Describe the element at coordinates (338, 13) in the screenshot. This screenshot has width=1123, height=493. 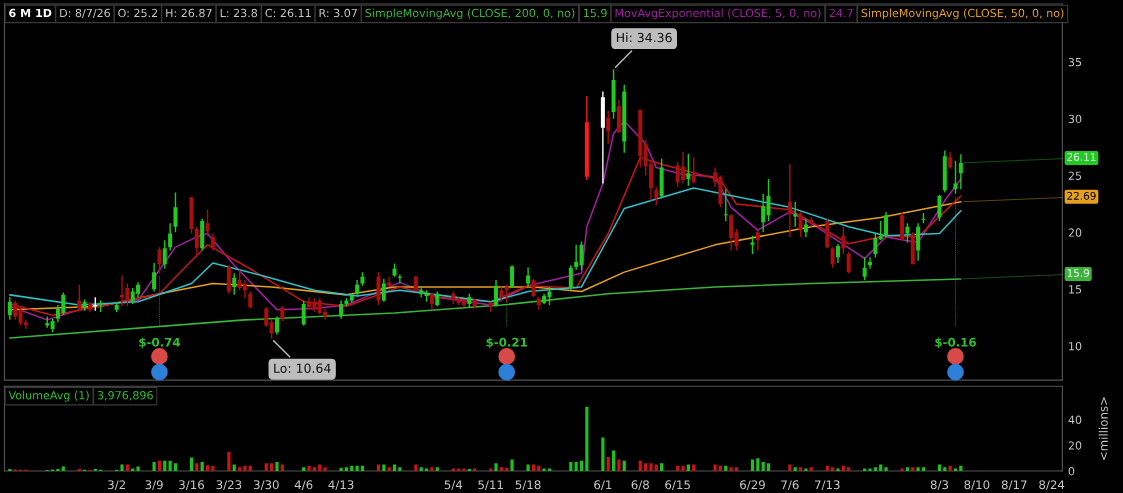
I see `annotation: R: 3.07` at that location.